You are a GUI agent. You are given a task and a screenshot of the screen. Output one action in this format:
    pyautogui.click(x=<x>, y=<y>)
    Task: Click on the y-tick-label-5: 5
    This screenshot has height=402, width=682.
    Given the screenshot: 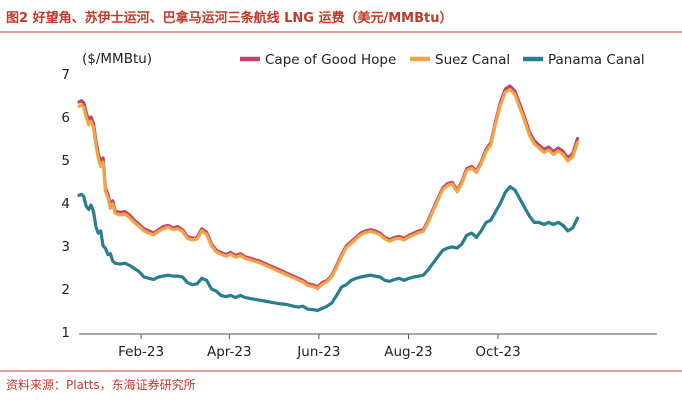 What is the action you would take?
    pyautogui.click(x=65, y=161)
    